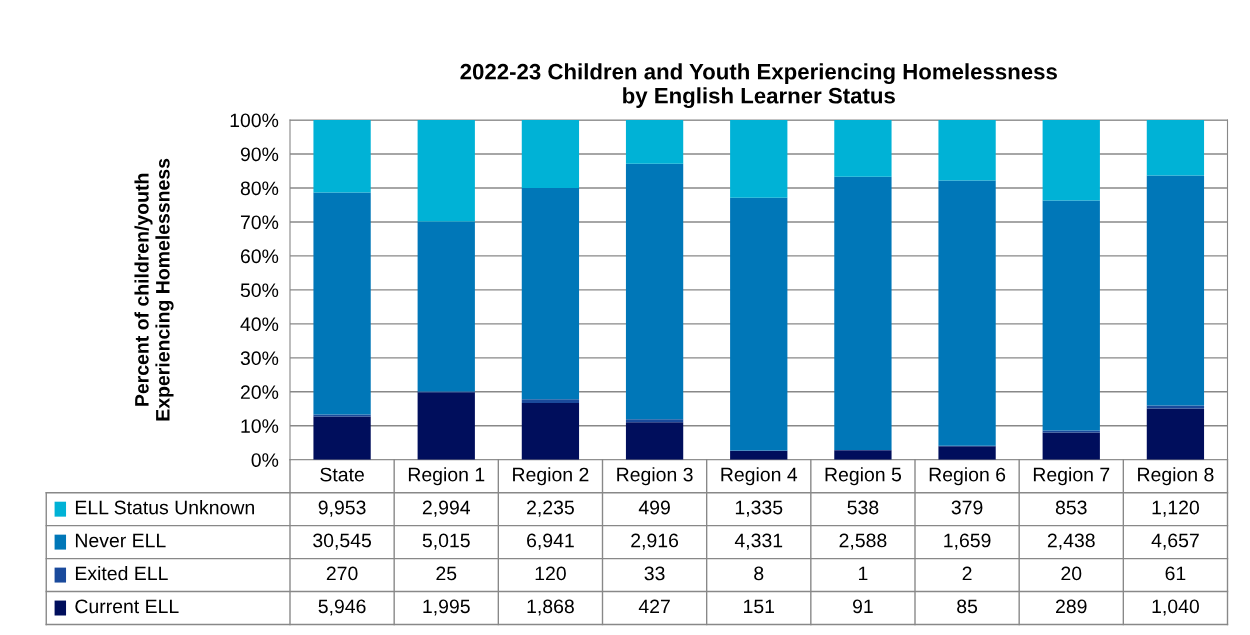 The image size is (1250, 635). I want to click on text: 85, so click(967, 606).